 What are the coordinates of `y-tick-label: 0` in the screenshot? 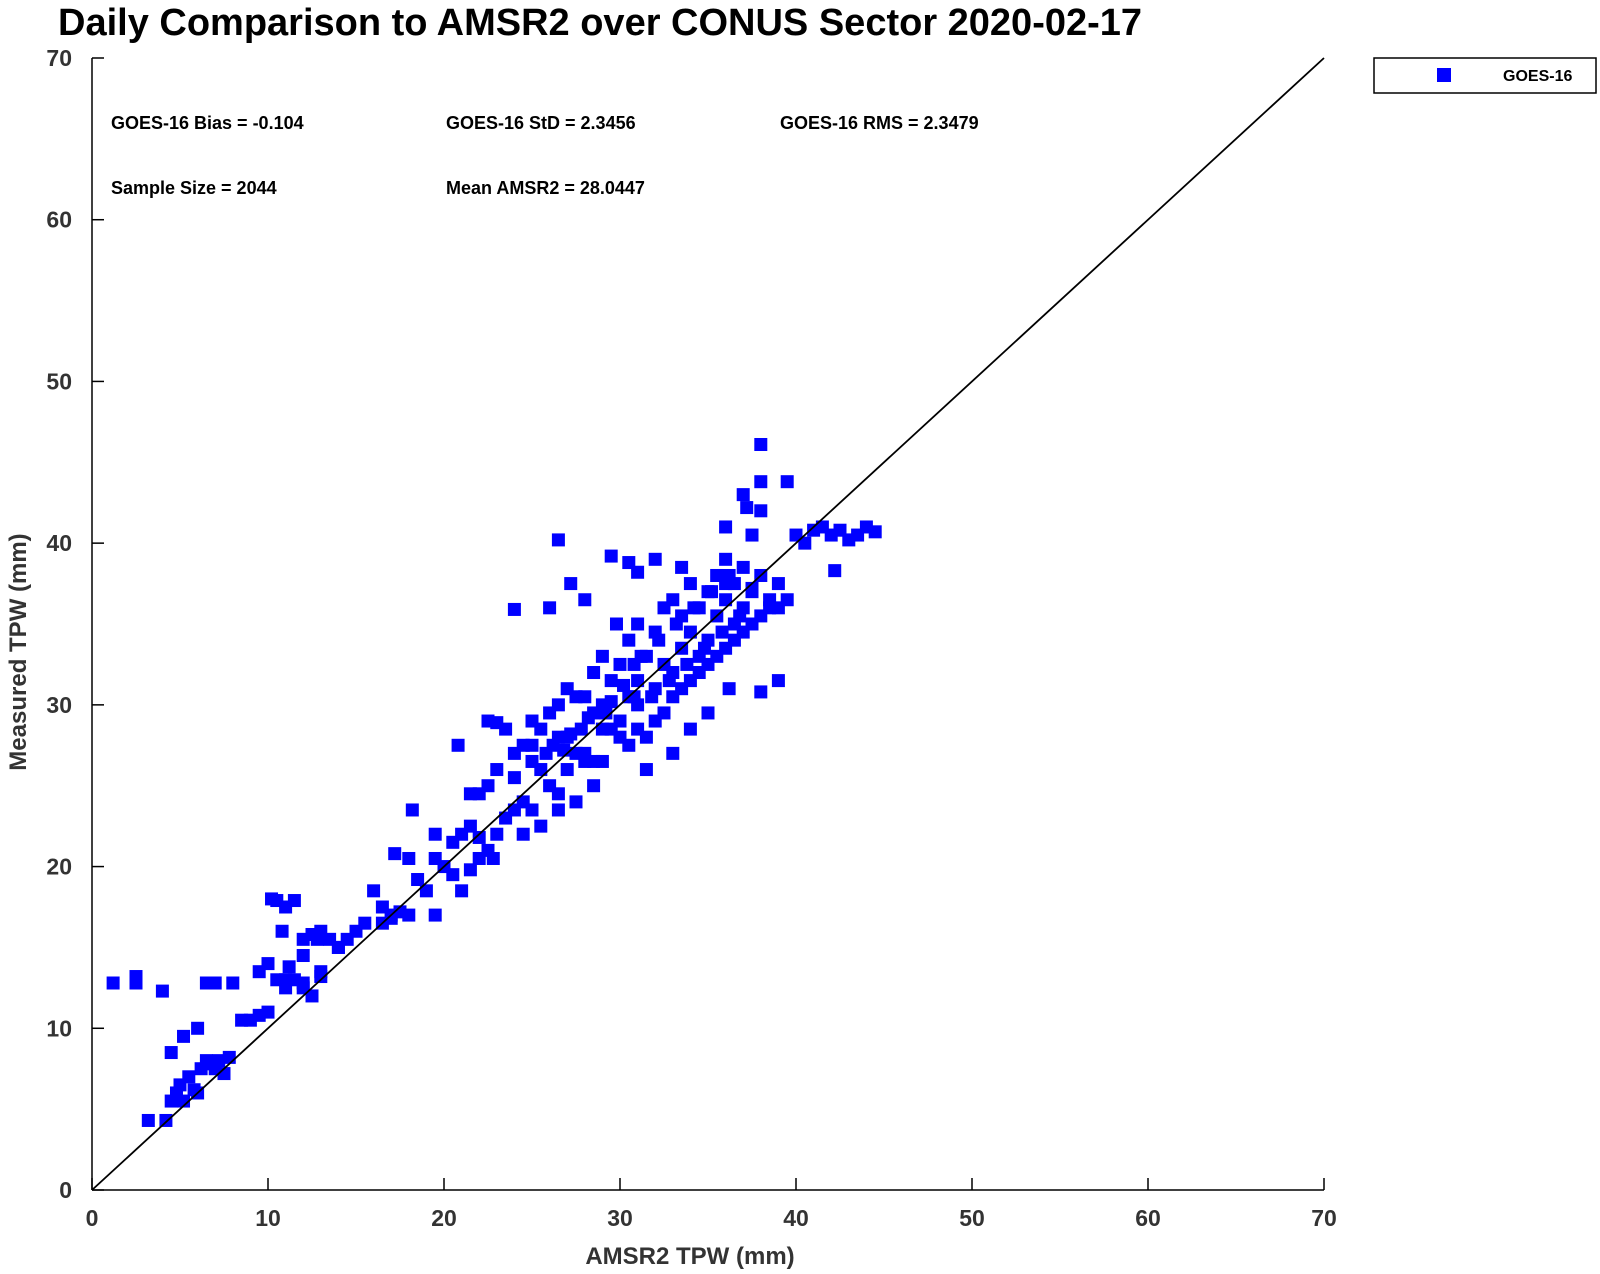 It's located at (65, 1190).